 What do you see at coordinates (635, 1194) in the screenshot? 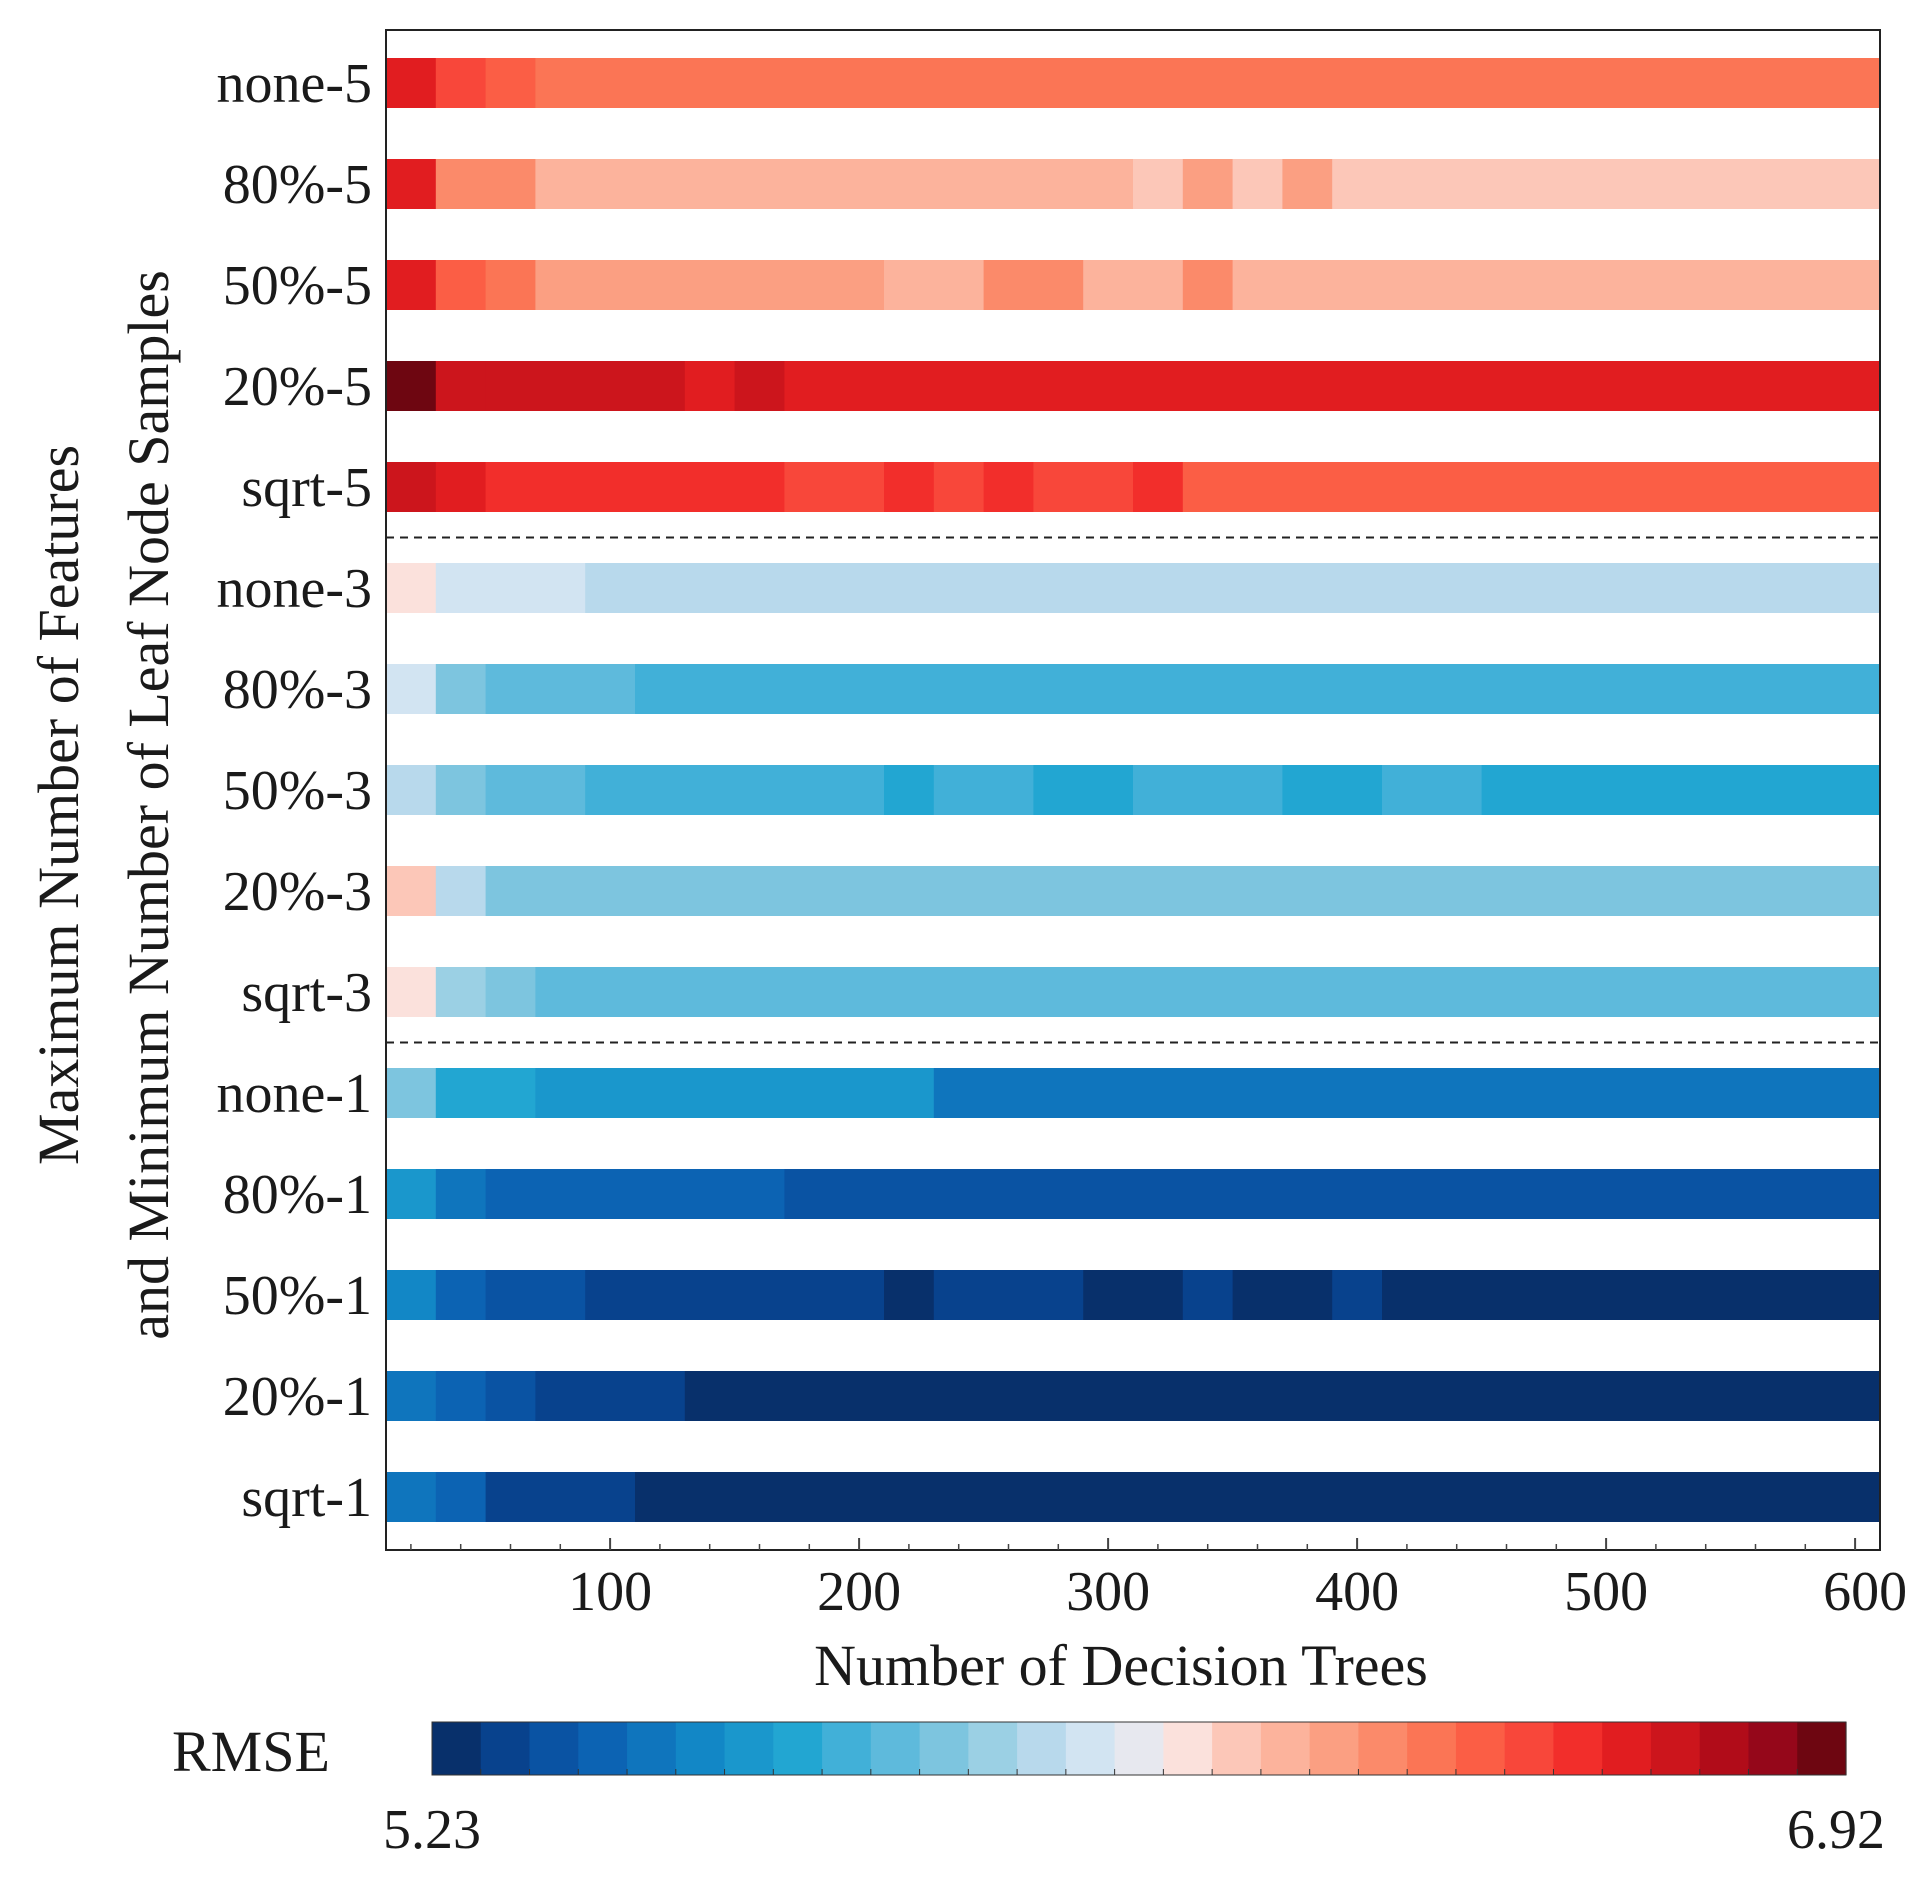
I see `heatmap-cell-80%-1-2` at bounding box center [635, 1194].